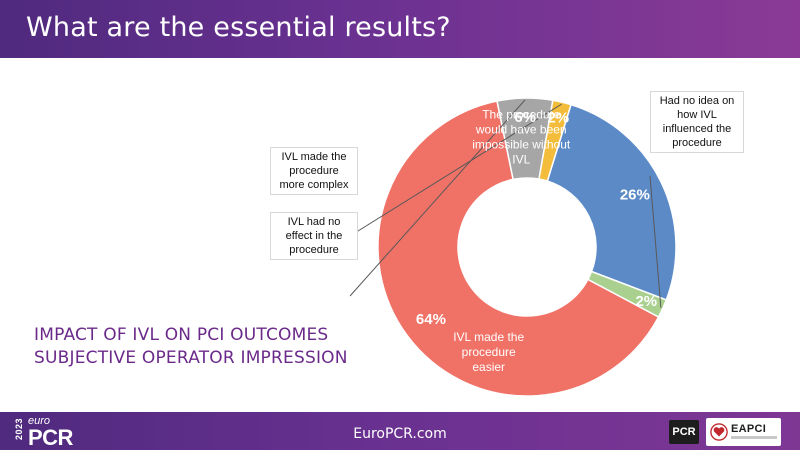 The height and width of the screenshot is (451, 800). Describe the element at coordinates (749, 429) in the screenshot. I see `eapci-label: EAPCI` at that location.